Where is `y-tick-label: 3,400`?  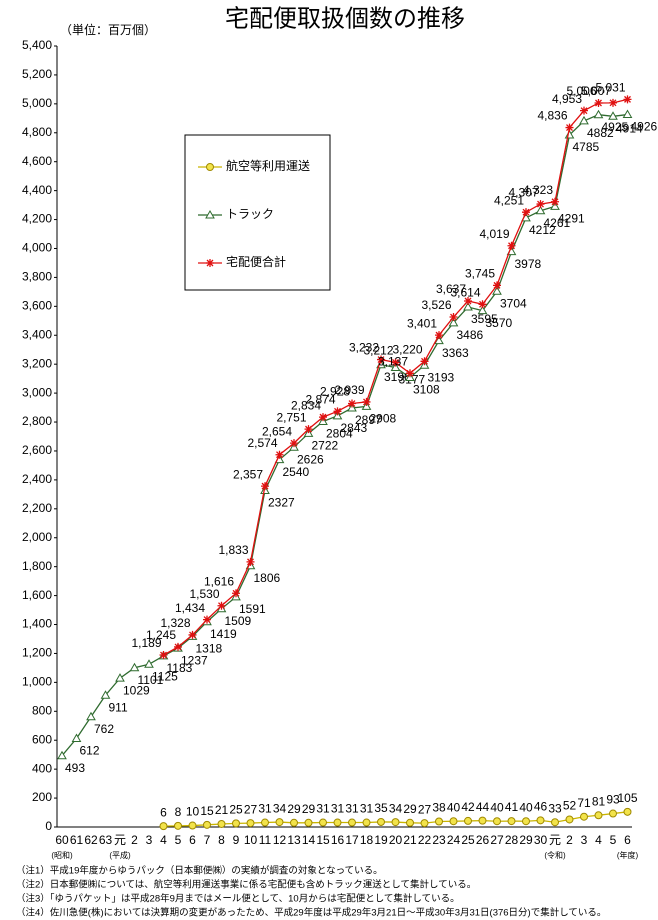 y-tick-label: 3,400 is located at coordinates (37, 334).